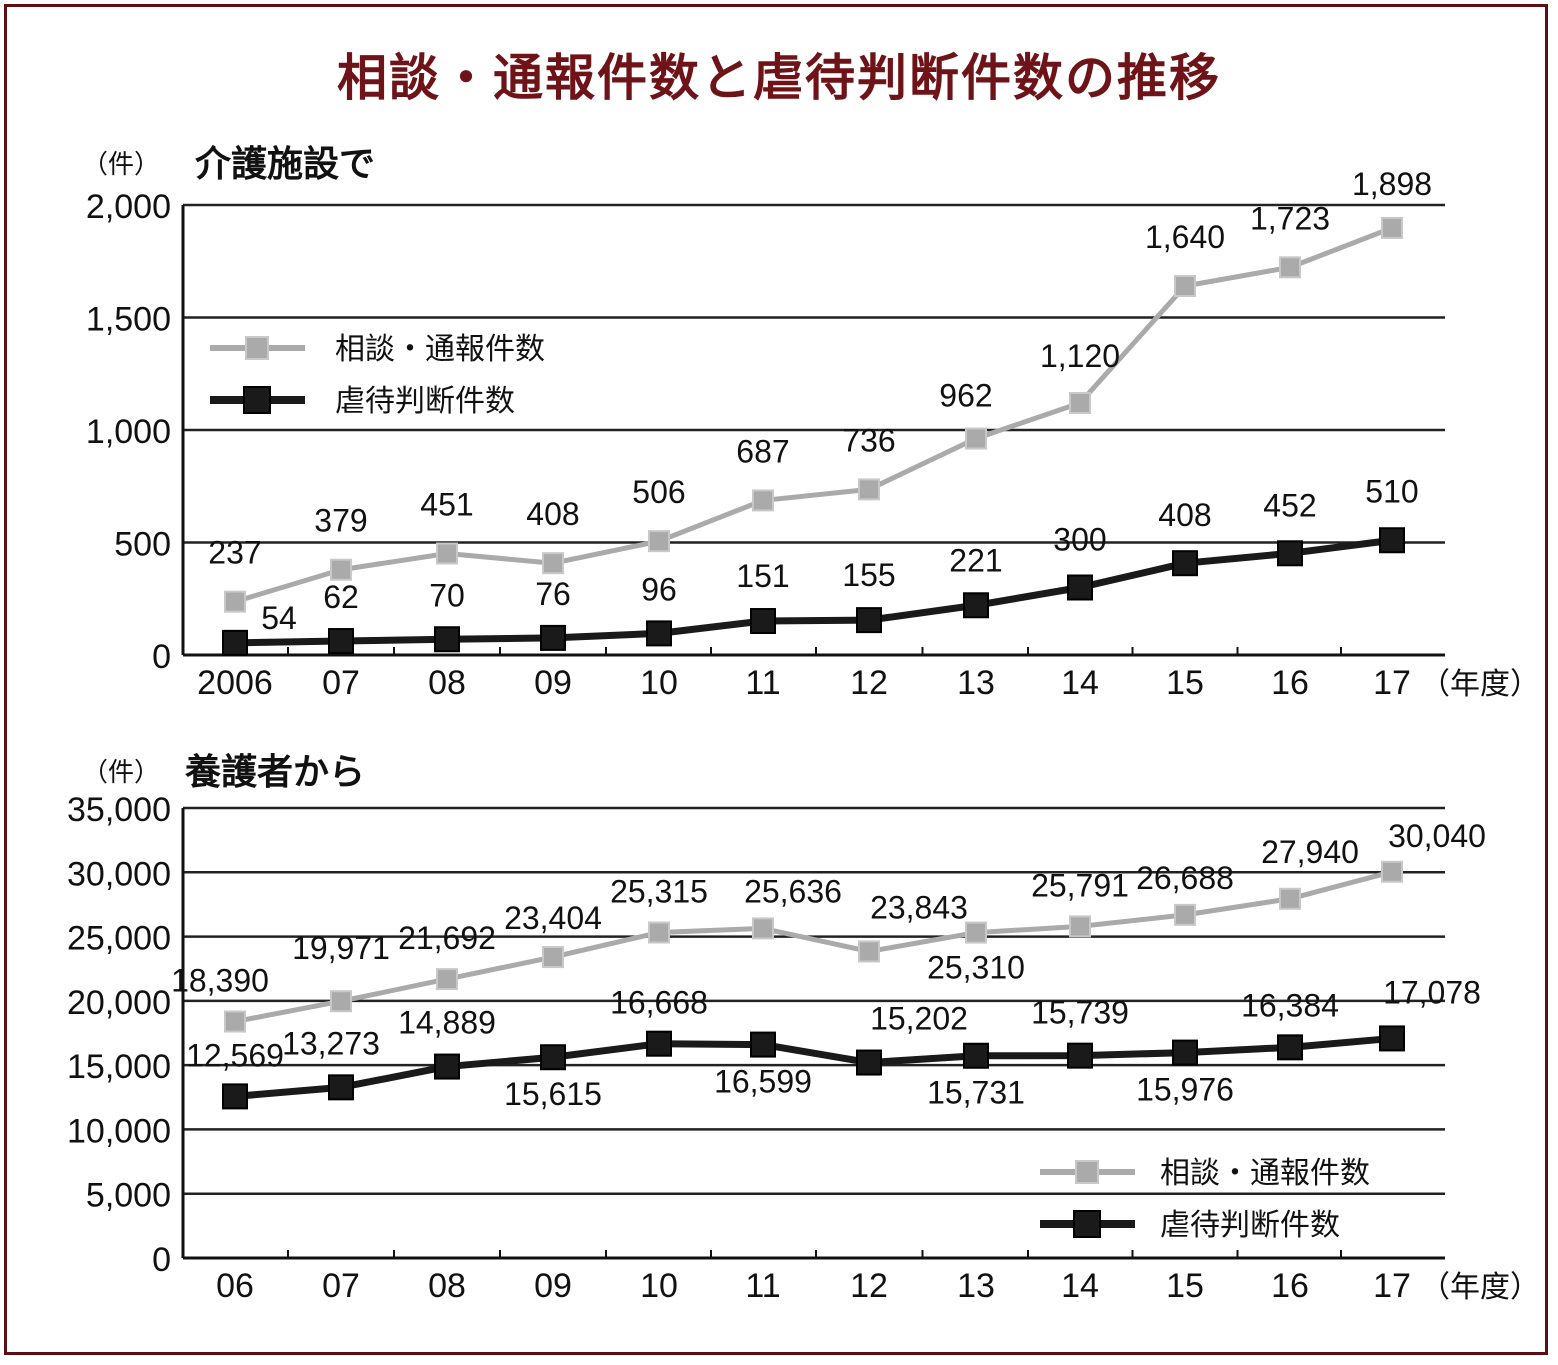 Image resolution: width=1558 pixels, height=1365 pixels. I want to click on data-label: 62, so click(341, 597).